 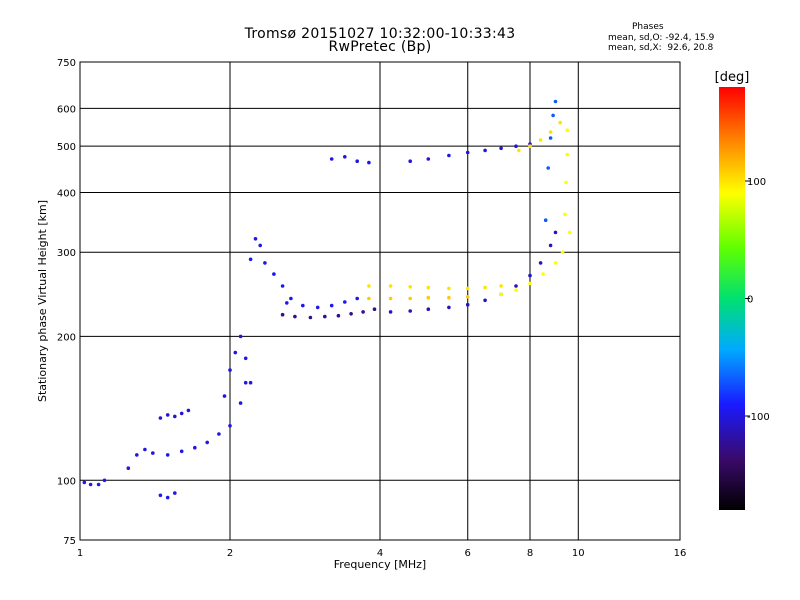 I want to click on y-tick-label: 200, so click(x=66, y=337).